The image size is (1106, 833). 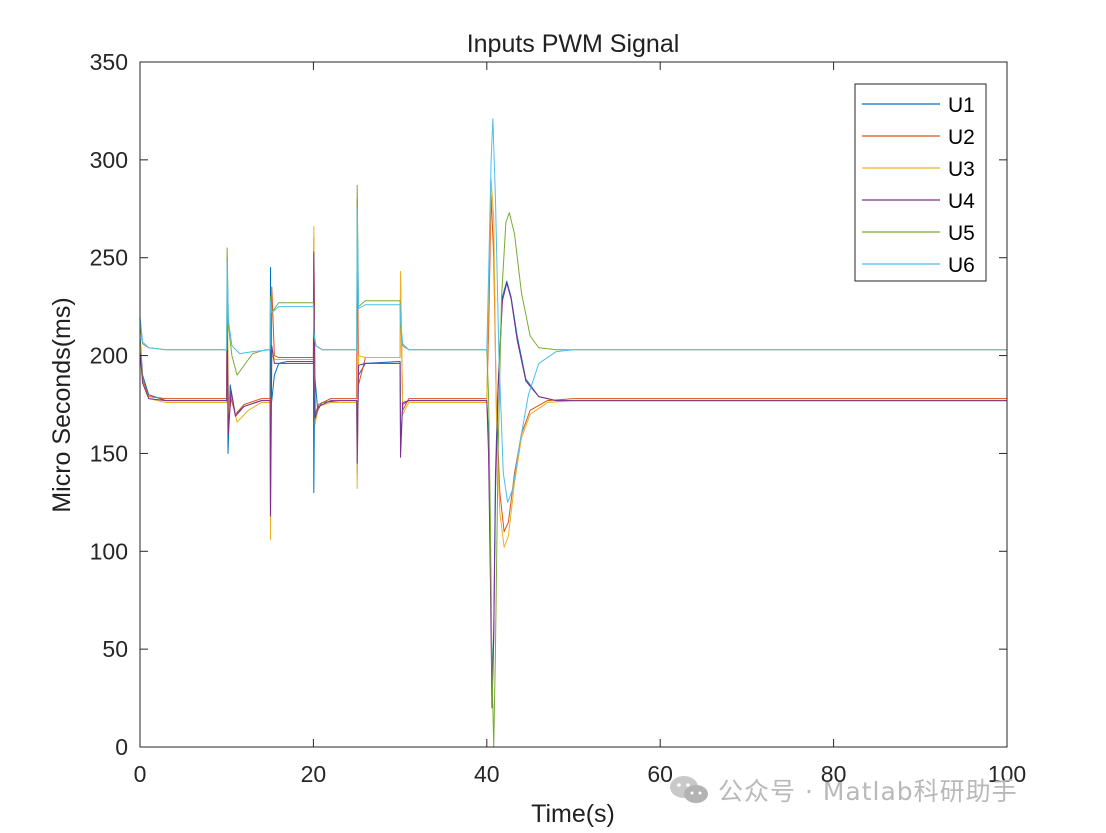 I want to click on y-tick-label: 0, so click(x=121, y=747).